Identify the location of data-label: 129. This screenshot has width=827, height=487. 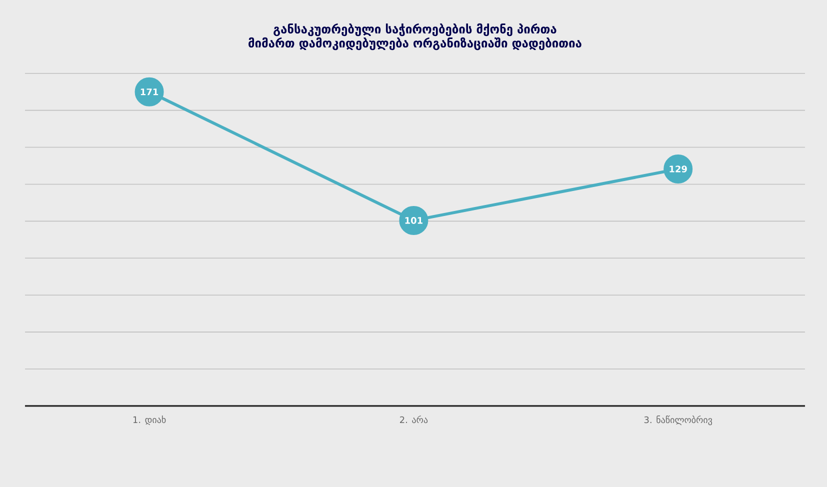
(678, 169).